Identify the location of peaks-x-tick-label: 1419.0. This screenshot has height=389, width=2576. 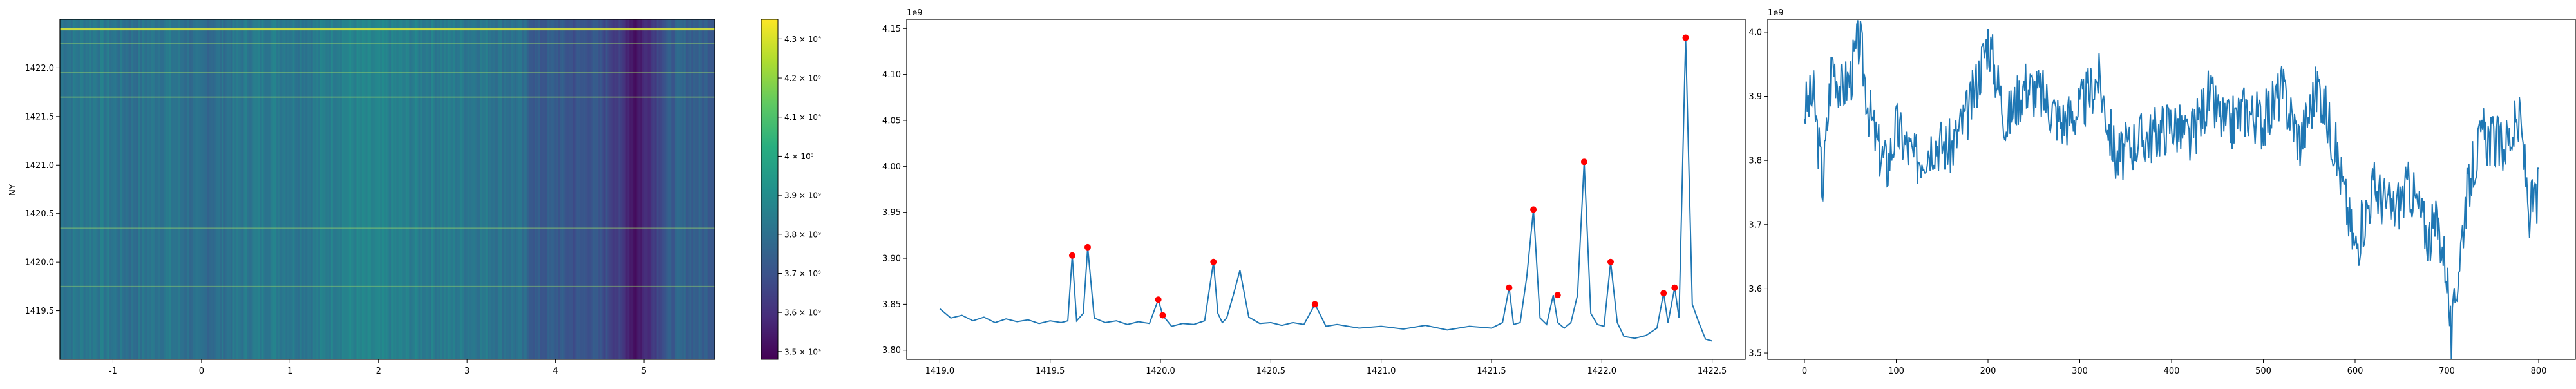
(940, 371).